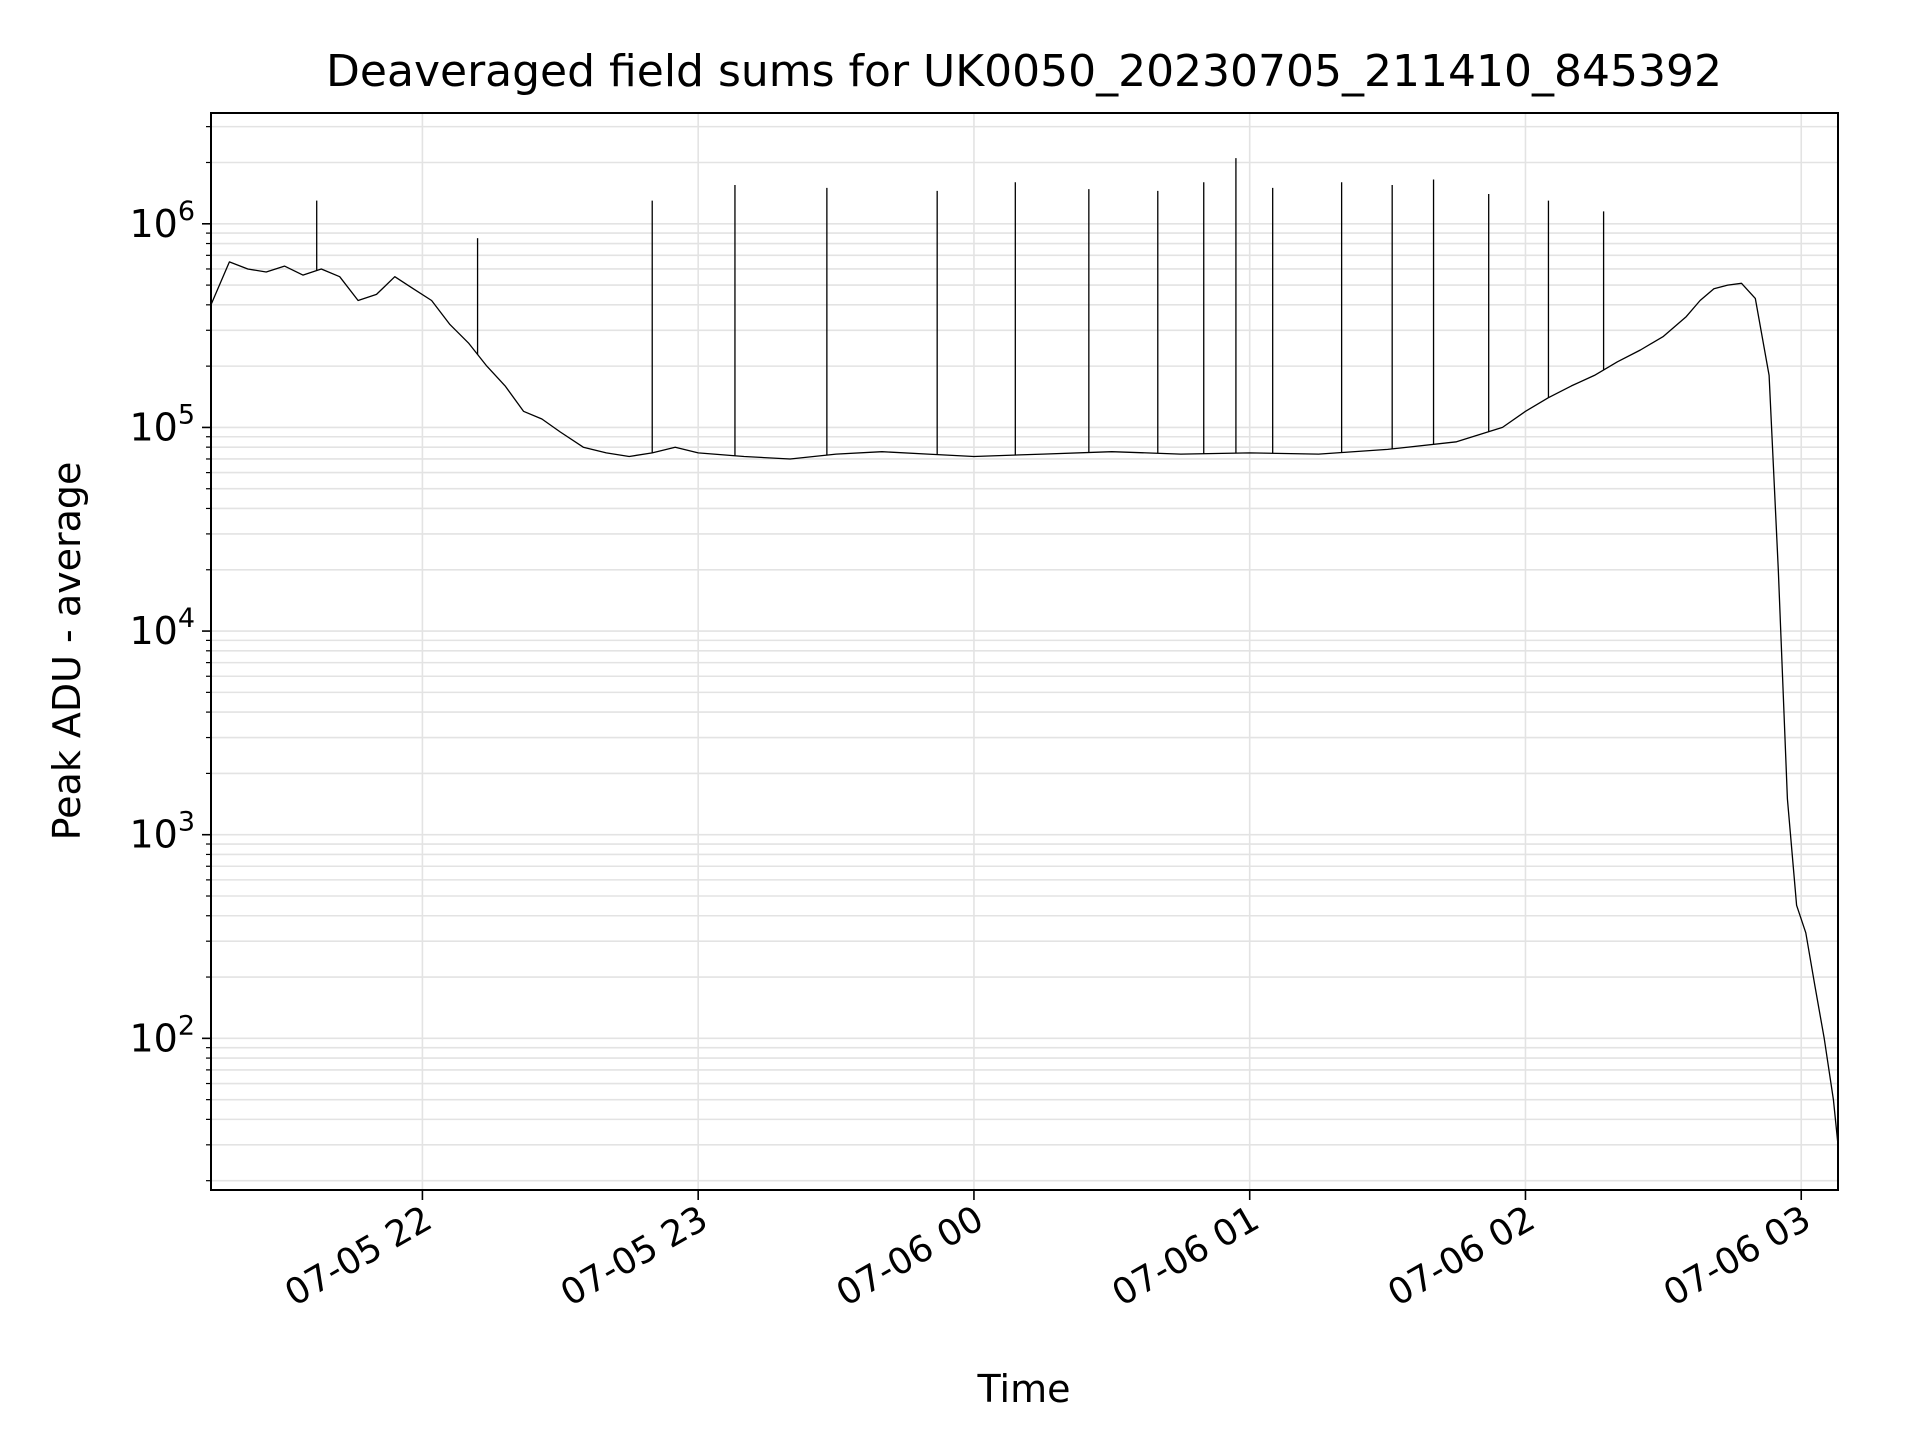 The height and width of the screenshot is (1440, 1920). What do you see at coordinates (67, 651) in the screenshot?
I see `y-axis-label: Peak ADU - average` at bounding box center [67, 651].